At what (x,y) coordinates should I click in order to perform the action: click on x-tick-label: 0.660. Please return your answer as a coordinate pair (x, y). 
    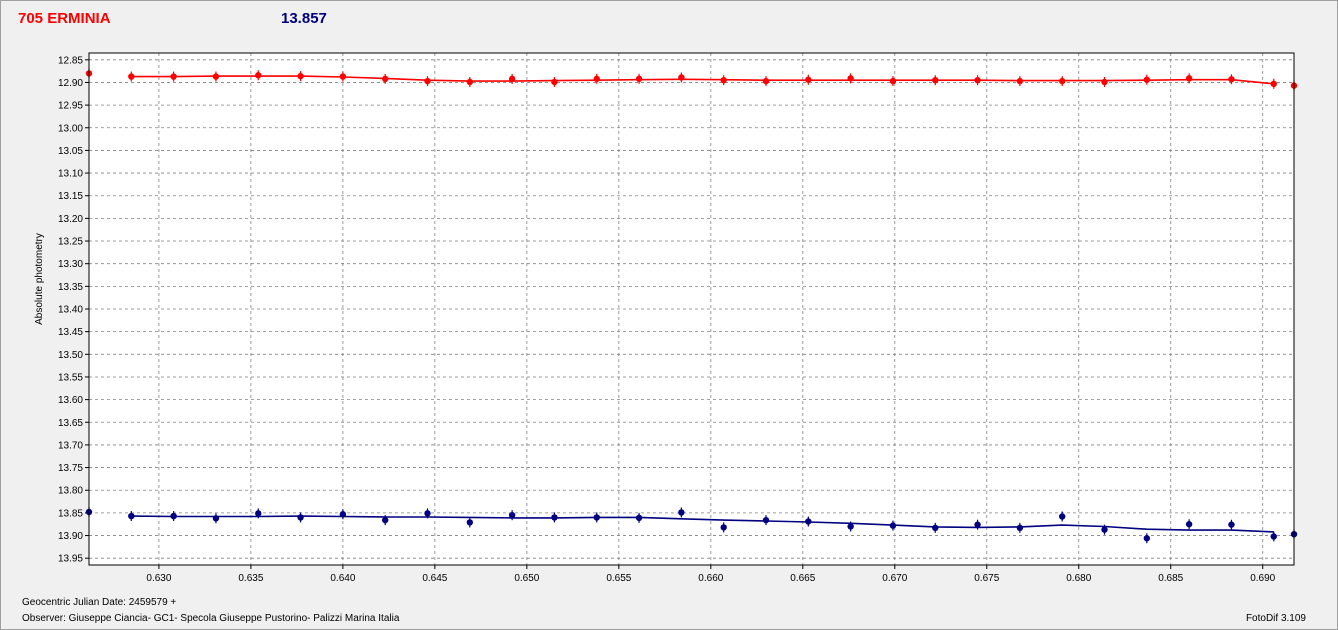
    Looking at the image, I should click on (710, 578).